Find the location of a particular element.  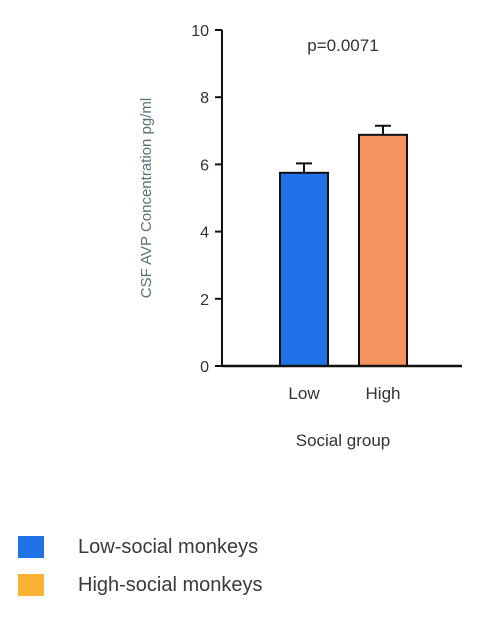

y-axis-label: CSF AVP Concentration pg/ml is located at coordinates (146, 198).